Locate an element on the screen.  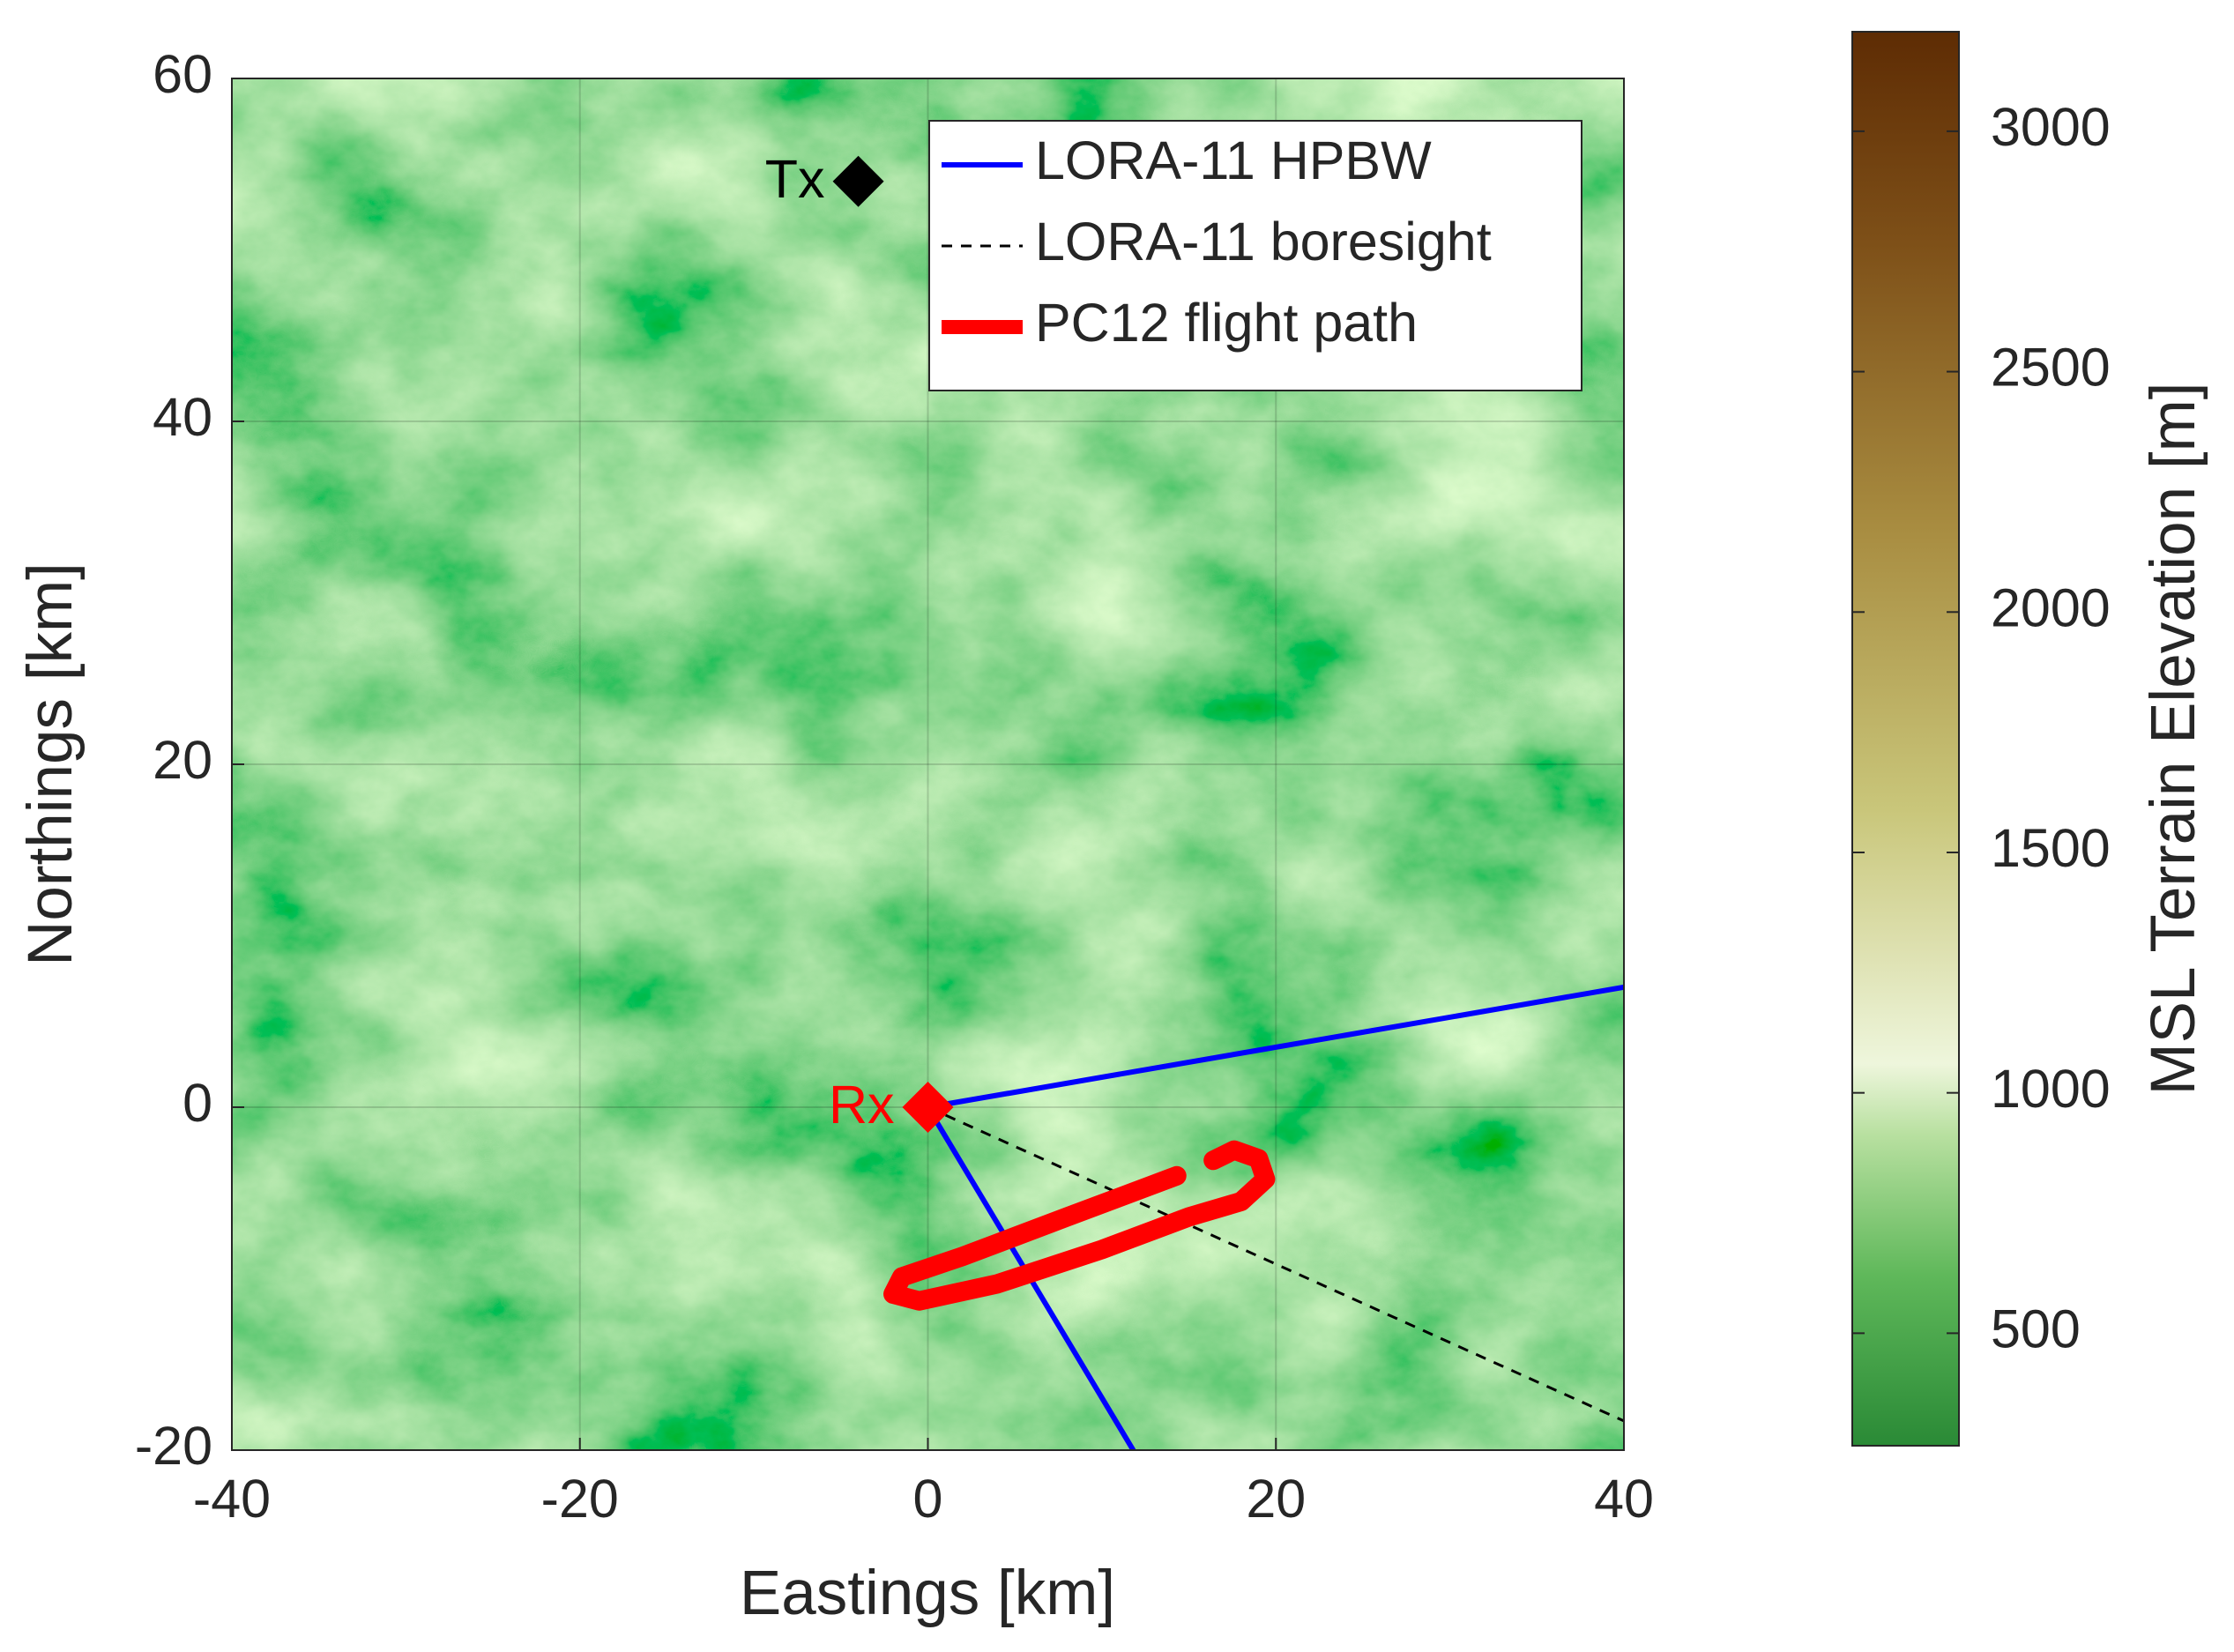
colorbar-tick-label: 1000 is located at coordinates (2051, 1089).